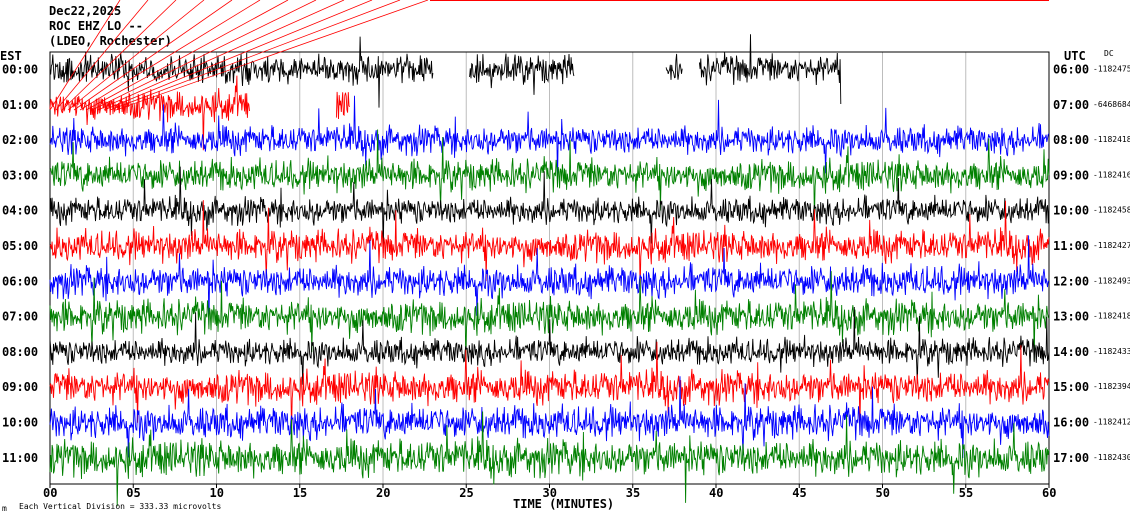 Image resolution: width=1130 pixels, height=519 pixels. Describe the element at coordinates (20, 387) in the screenshot. I see `est-hour-label: 09:00` at that location.